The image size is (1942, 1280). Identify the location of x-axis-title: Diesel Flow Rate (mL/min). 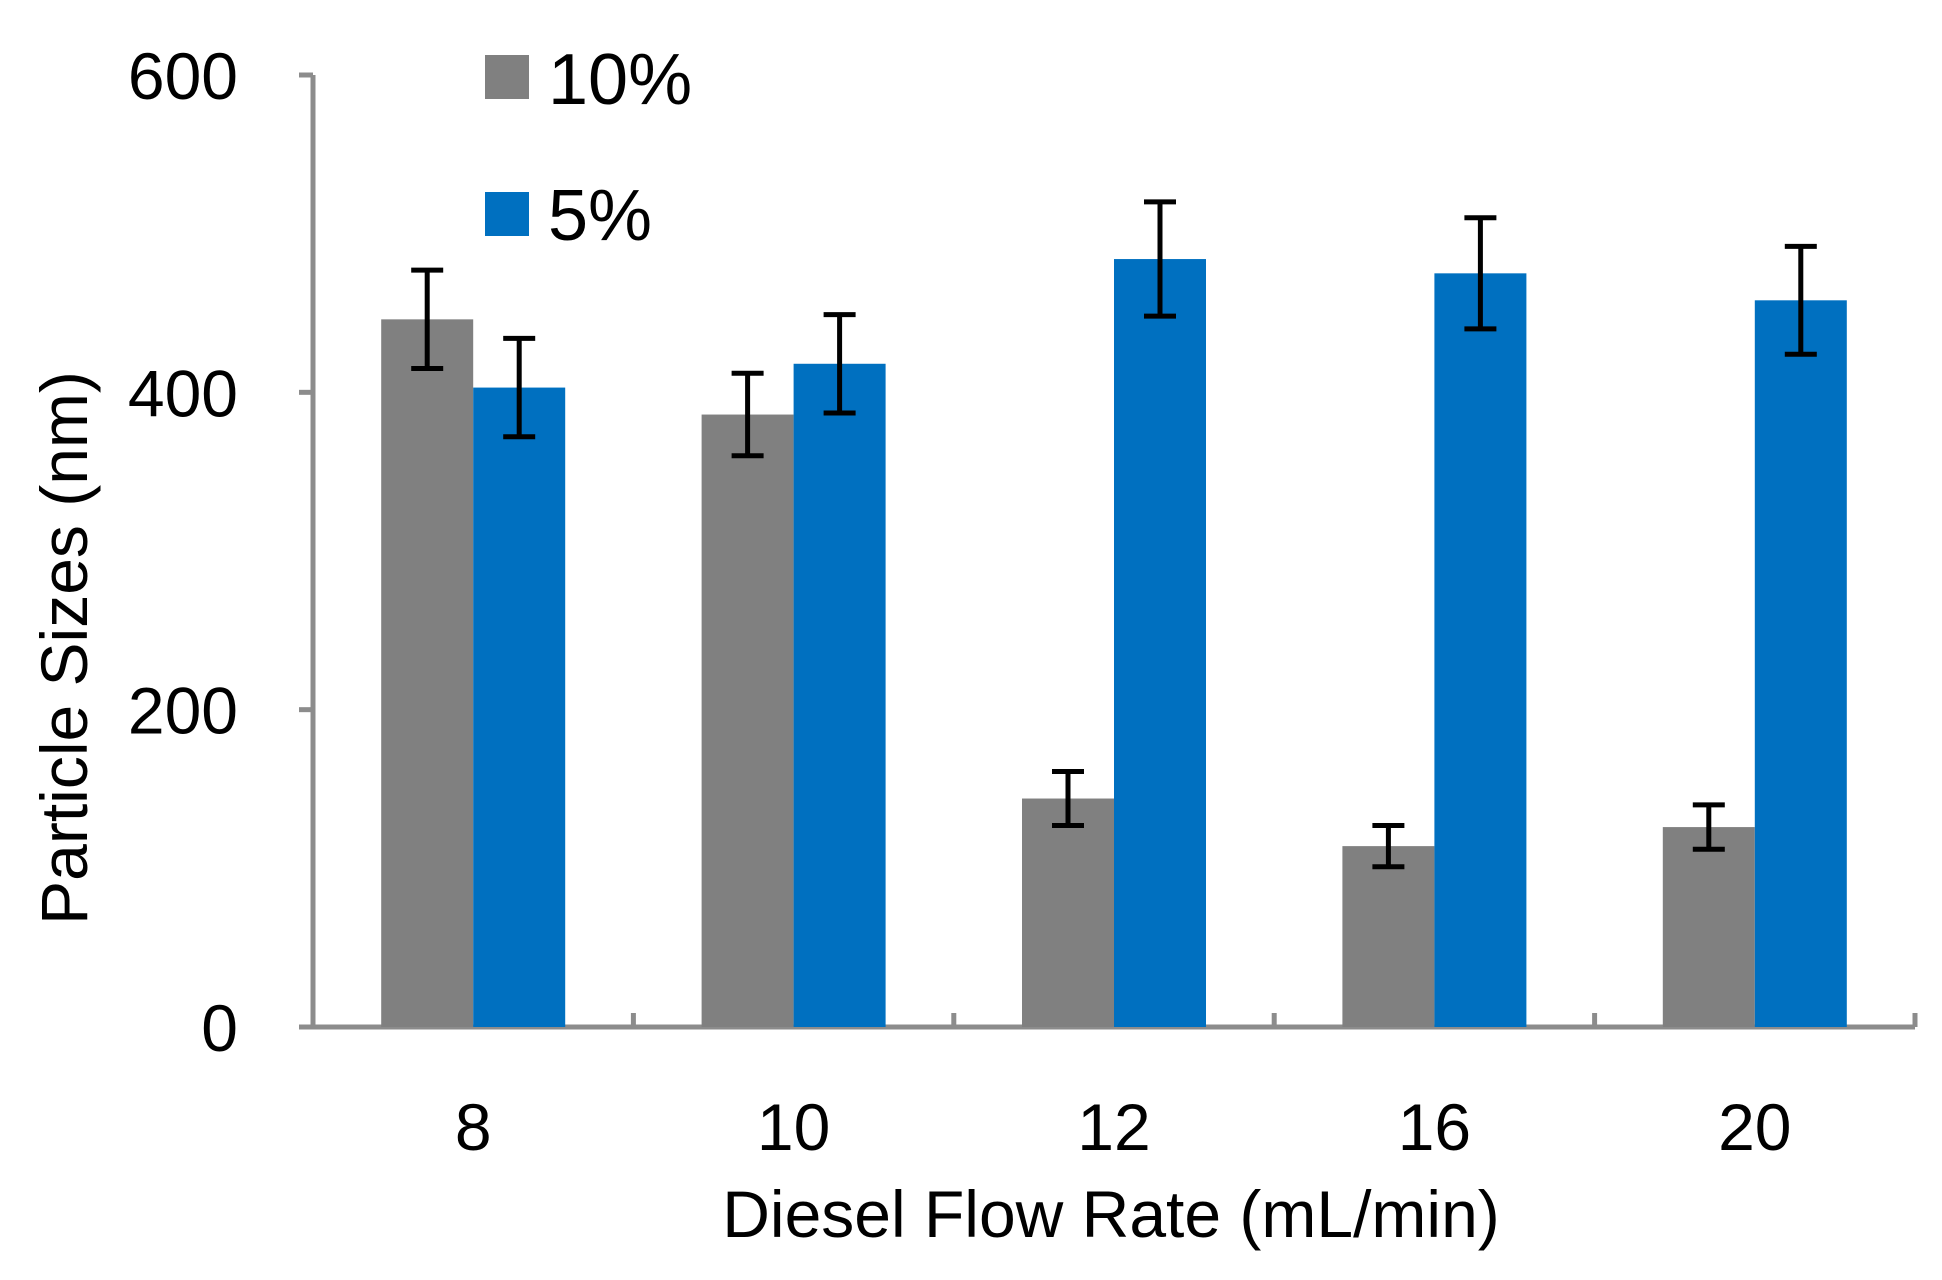
(1111, 1214).